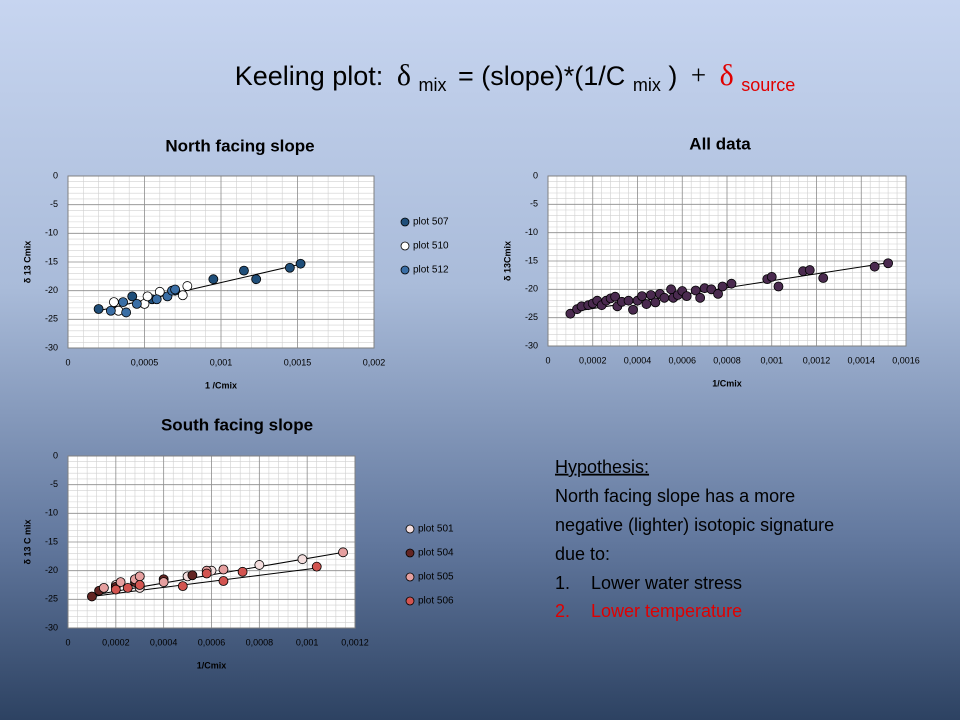 The image size is (960, 720). Describe the element at coordinates (298, 362) in the screenshot. I see `x-tick-label: 0,0015` at that location.